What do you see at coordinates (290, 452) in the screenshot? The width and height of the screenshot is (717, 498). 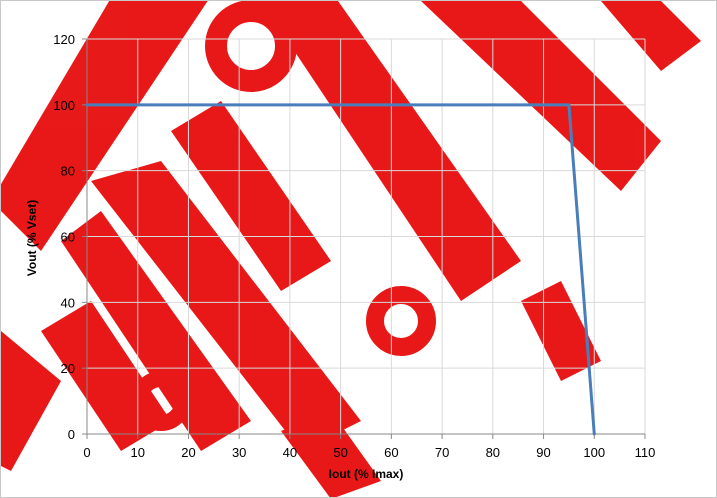 I see `x-tick-label: 40` at bounding box center [290, 452].